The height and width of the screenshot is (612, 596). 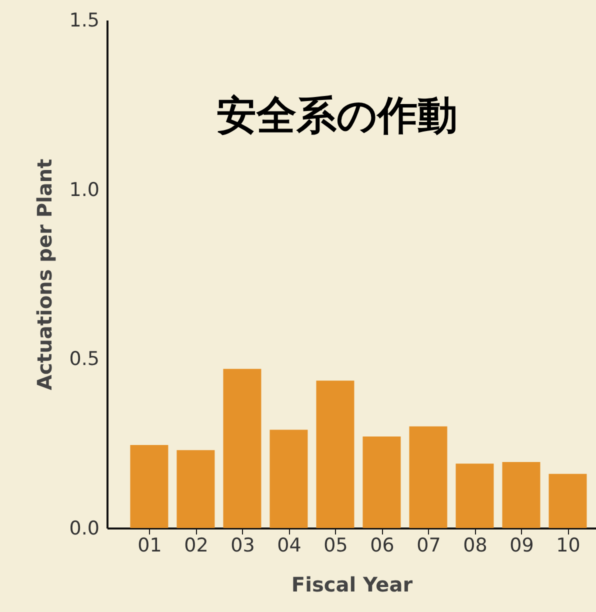 I want to click on y-tick-label: 1.5, so click(x=84, y=21).